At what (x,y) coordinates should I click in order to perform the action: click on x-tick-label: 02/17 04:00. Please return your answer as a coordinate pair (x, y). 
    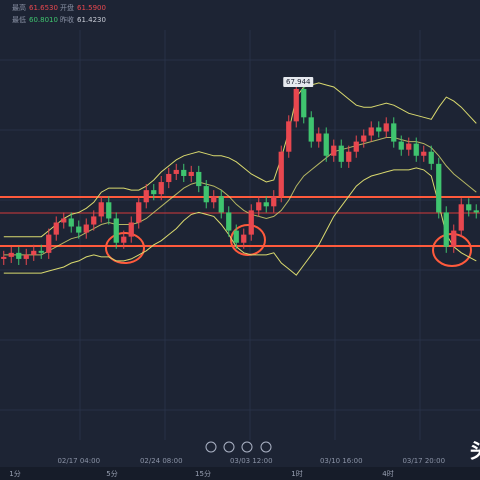
    Looking at the image, I should click on (78, 461).